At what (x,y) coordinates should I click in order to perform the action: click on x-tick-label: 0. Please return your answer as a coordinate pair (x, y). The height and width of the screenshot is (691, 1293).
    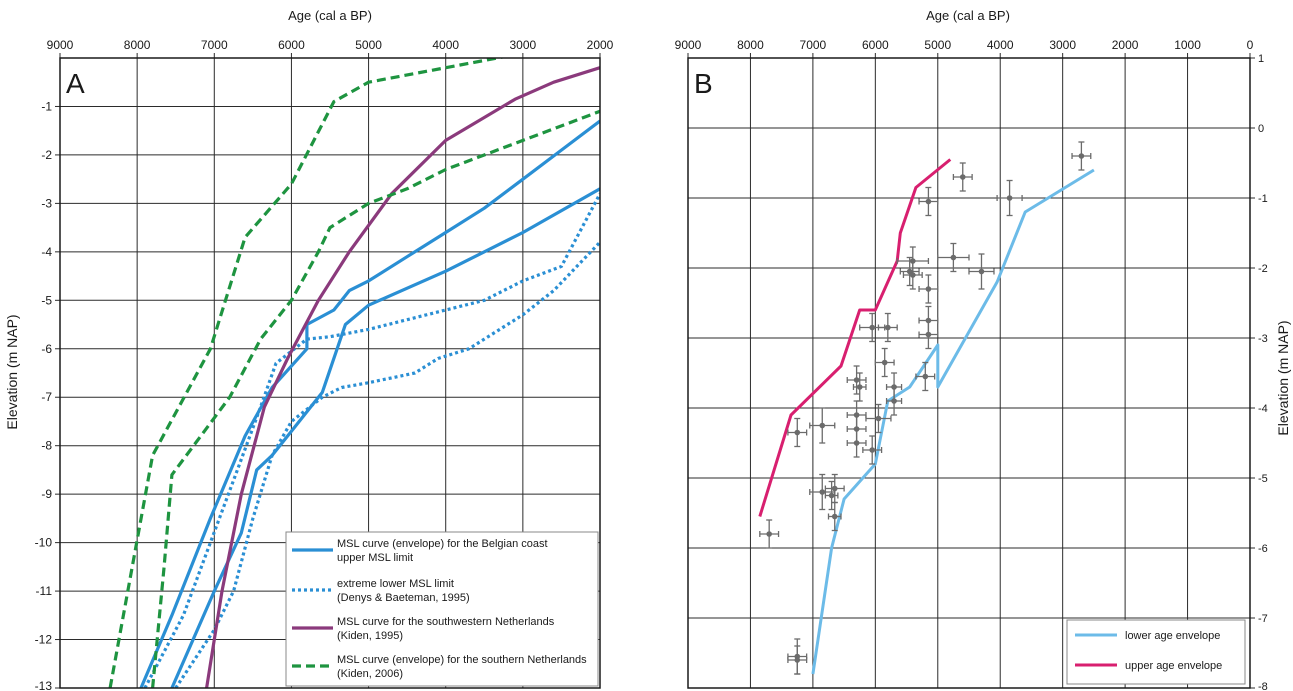
    Looking at the image, I should click on (1250, 45).